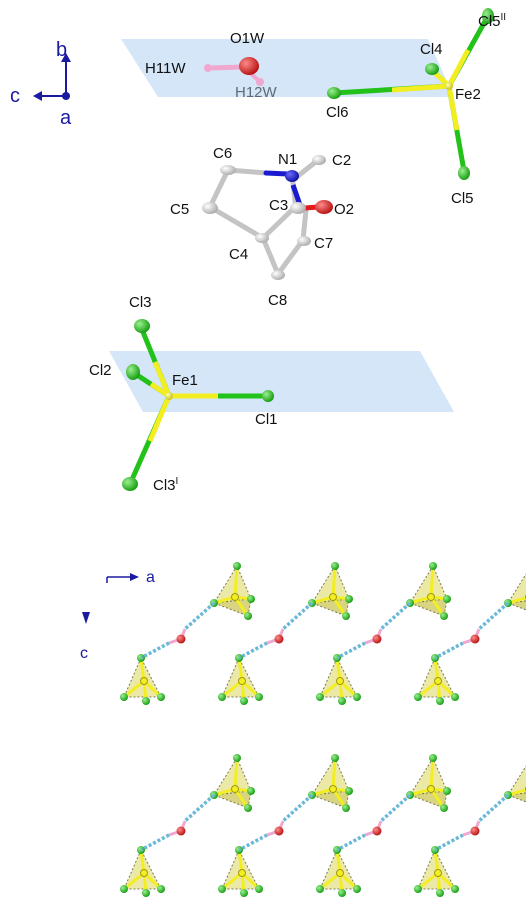 This screenshot has width=526, height=916. What do you see at coordinates (238, 254) in the screenshot?
I see `label-C4: C4` at bounding box center [238, 254].